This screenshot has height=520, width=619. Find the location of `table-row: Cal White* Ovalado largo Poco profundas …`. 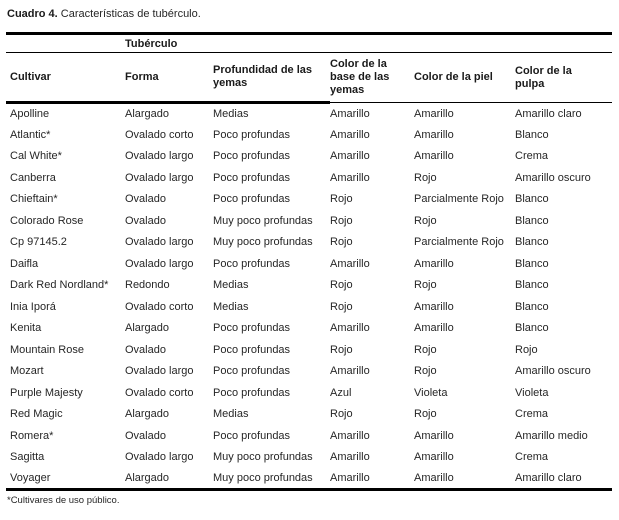

table-row: Cal White* Ovalado largo Poco profundas … is located at coordinates (309, 157).